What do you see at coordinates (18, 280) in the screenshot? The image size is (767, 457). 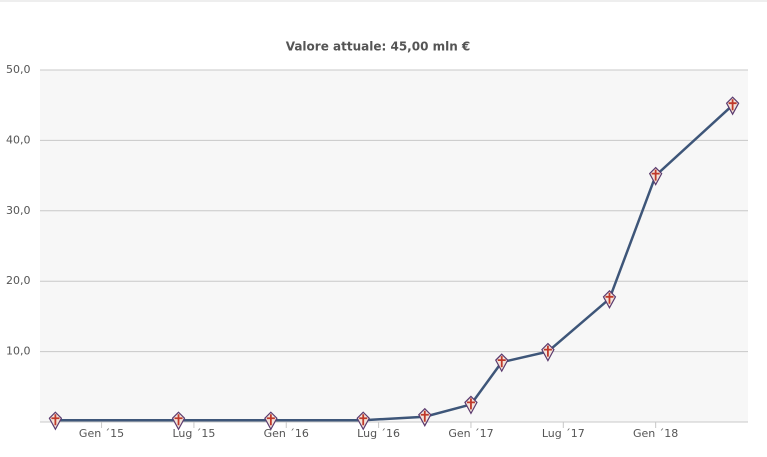 I see `y-tick-label: 20,0` at bounding box center [18, 280].